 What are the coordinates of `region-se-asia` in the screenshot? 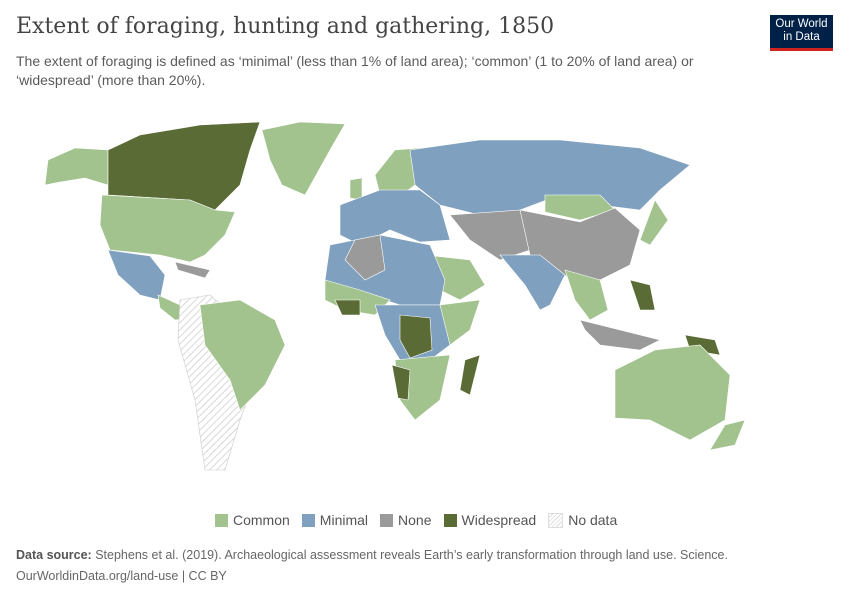 It's located at (586, 295).